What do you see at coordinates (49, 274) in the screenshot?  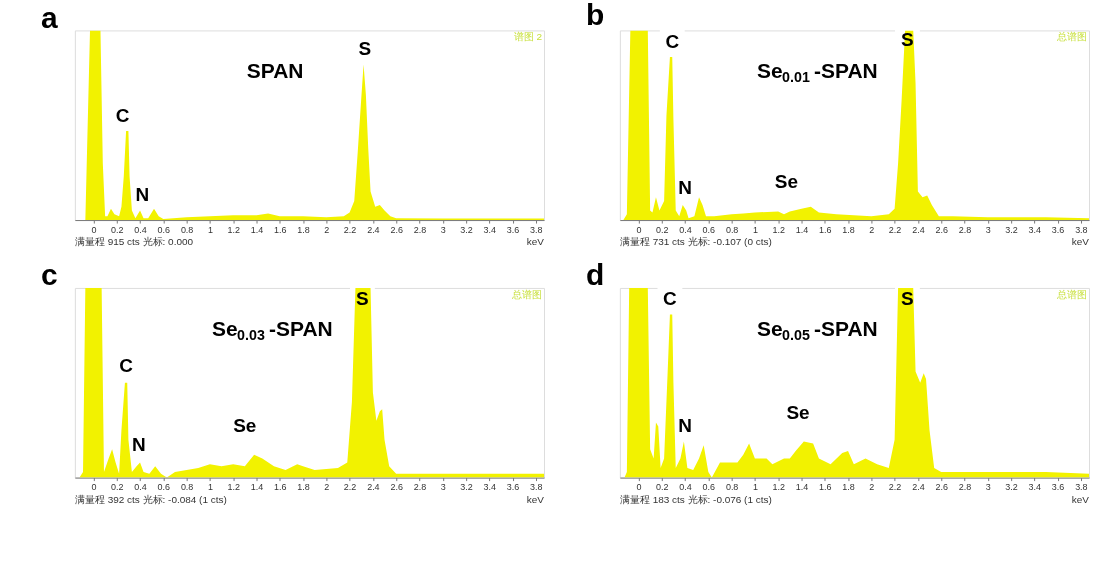 I see `chart-title: c` at bounding box center [49, 274].